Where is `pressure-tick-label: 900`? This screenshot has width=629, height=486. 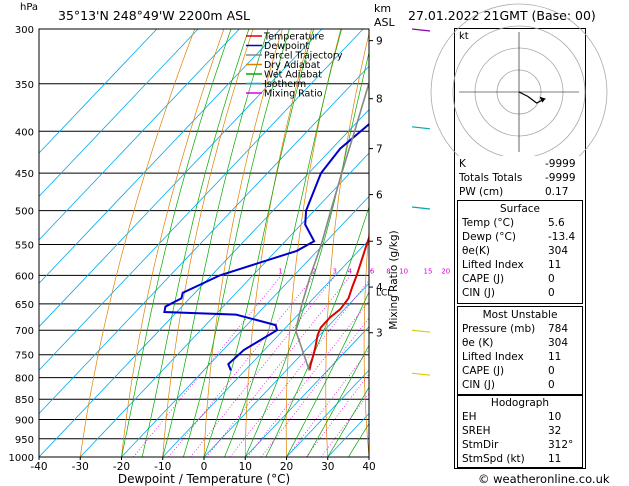
pressure-tick-label: 900 is located at coordinates (24, 421).